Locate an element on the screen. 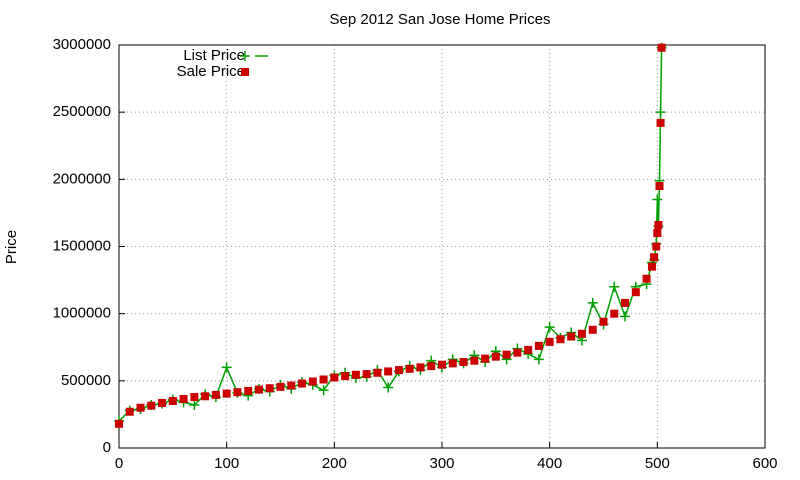  y-tick-label: 2500000 is located at coordinates (82, 111).